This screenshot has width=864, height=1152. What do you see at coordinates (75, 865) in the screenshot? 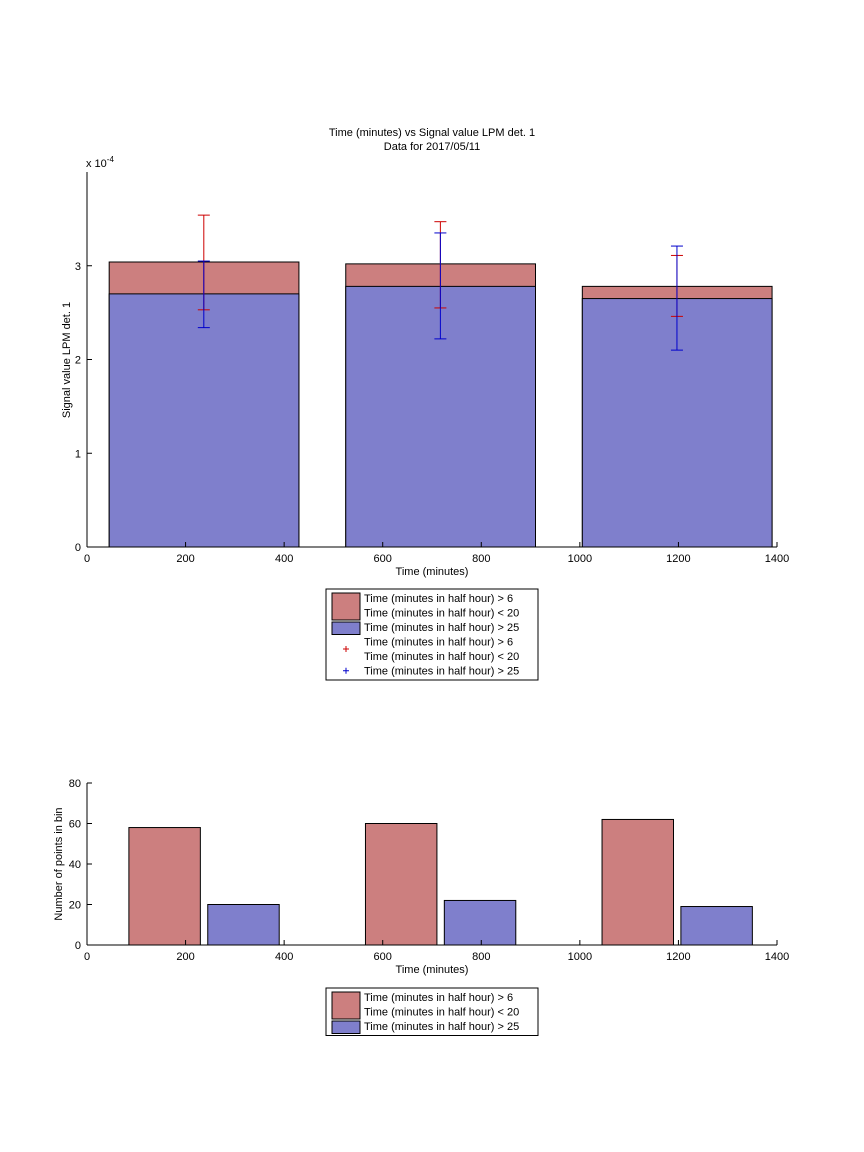
I see `y-tick-label: 40` at bounding box center [75, 865].